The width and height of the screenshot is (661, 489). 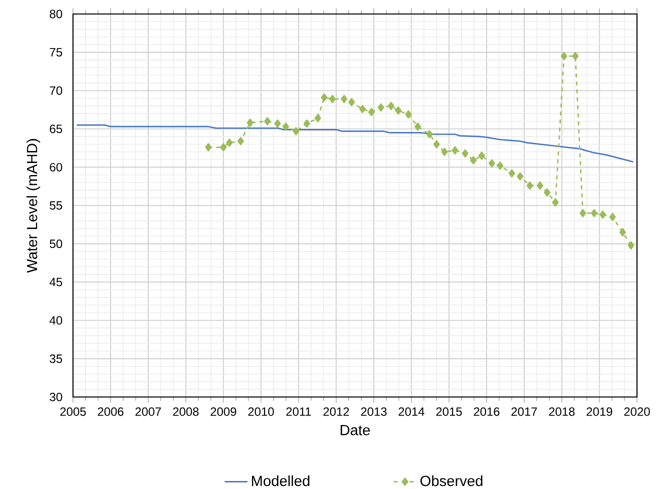 I want to click on x-tick-label: 2005, so click(x=73, y=411).